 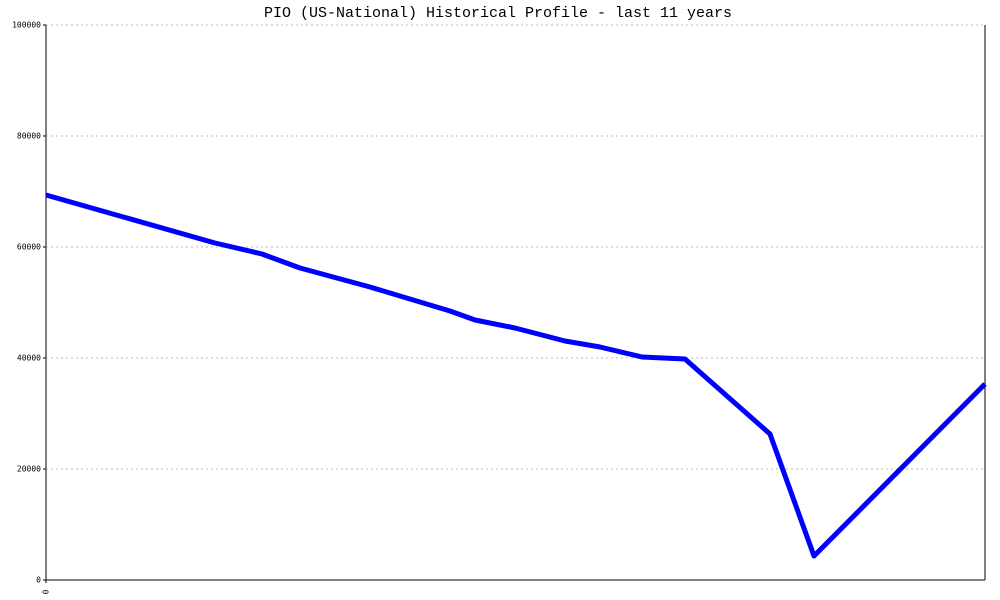 What do you see at coordinates (29, 136) in the screenshot?
I see `y-tick-label: 80000` at bounding box center [29, 136].